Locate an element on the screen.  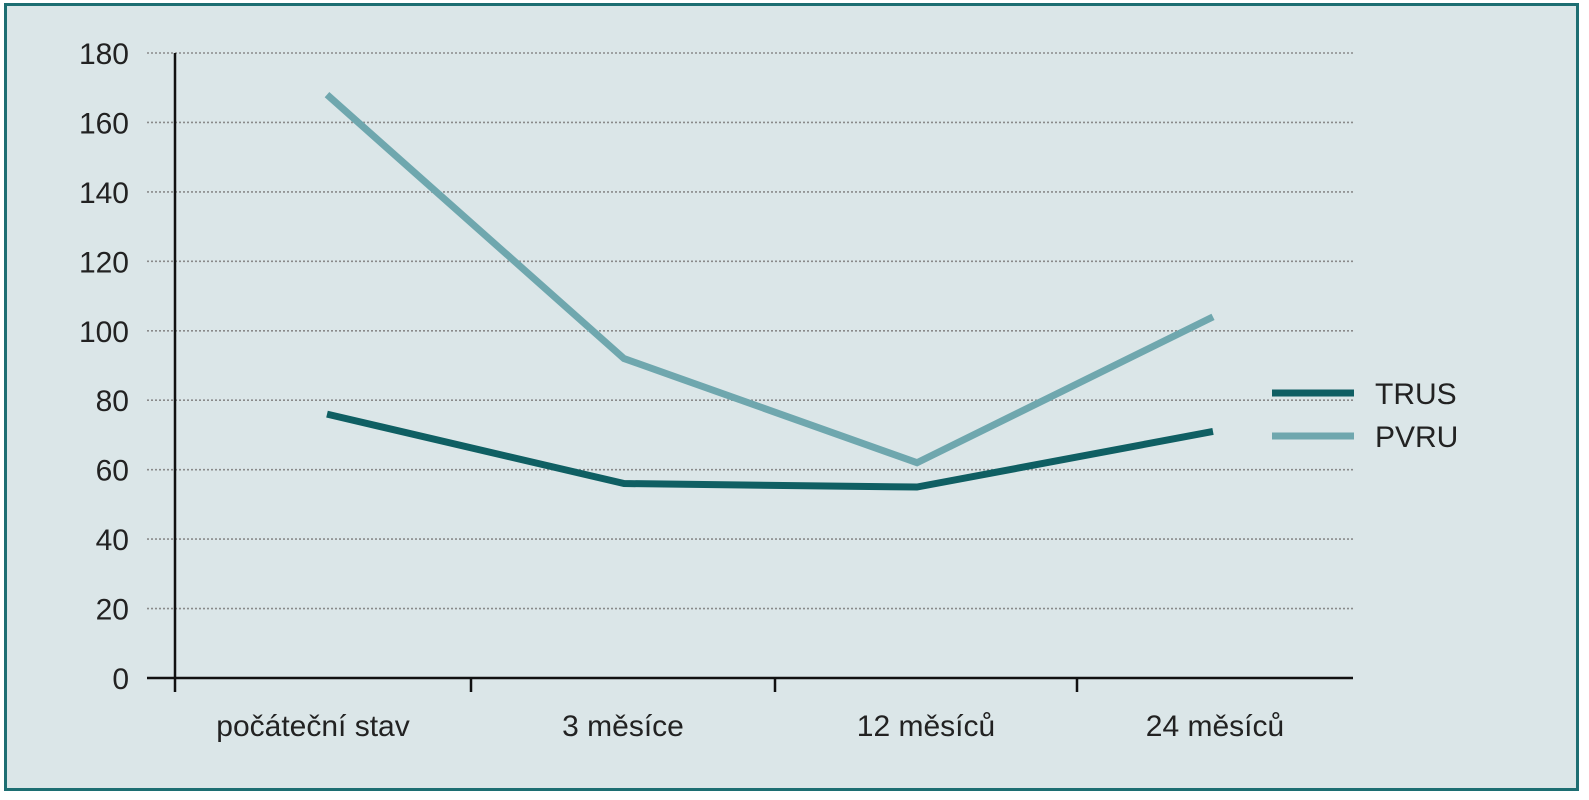
x-category-label: 3 měsíce is located at coordinates (623, 726).